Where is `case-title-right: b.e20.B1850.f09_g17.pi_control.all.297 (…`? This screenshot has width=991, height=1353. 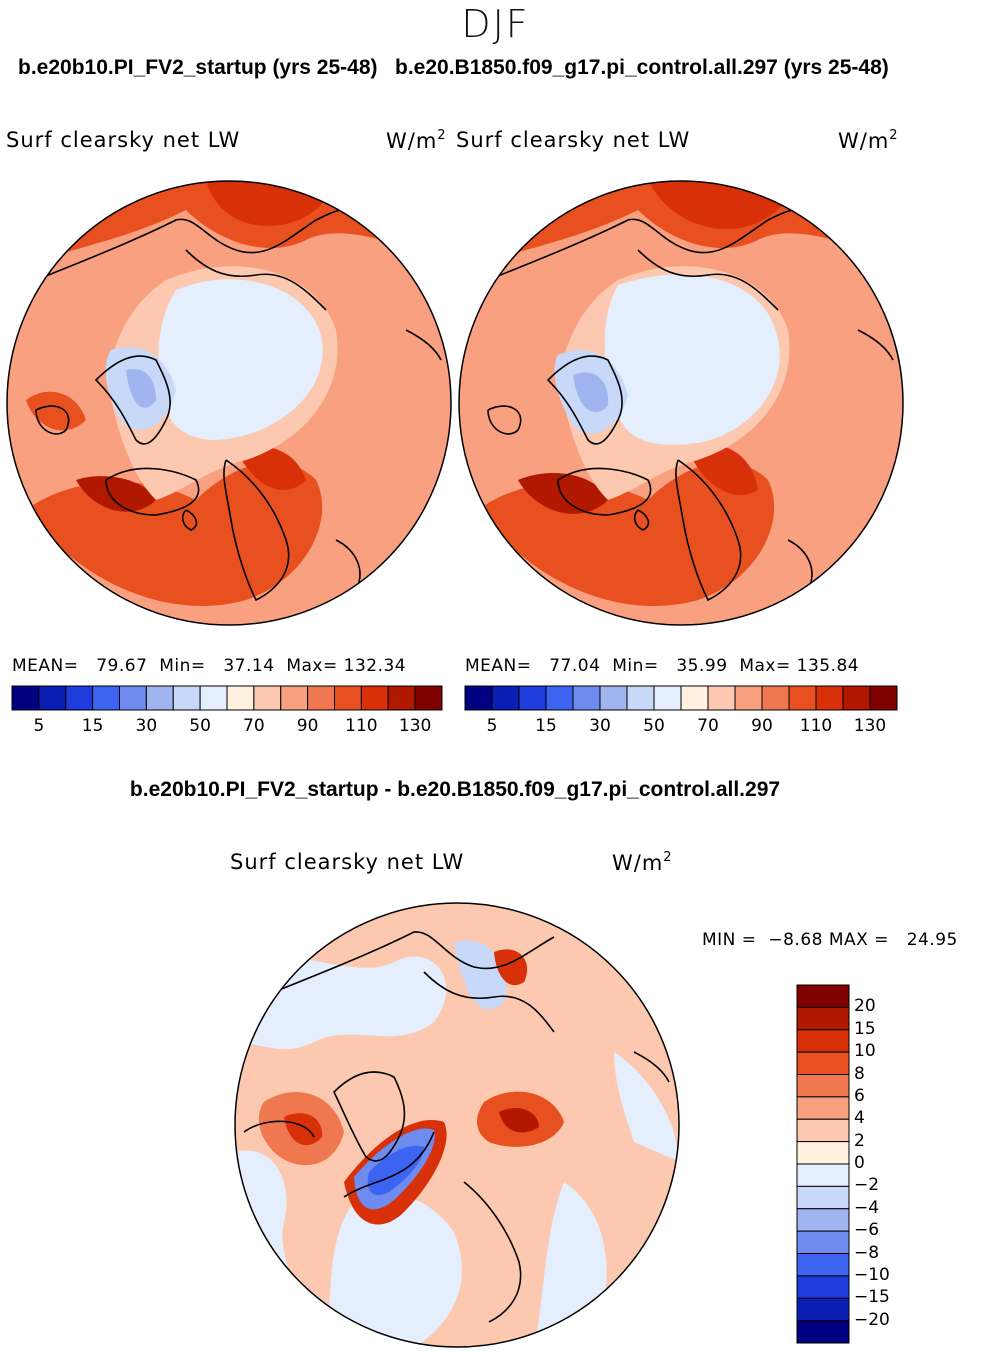 case-title-right: b.e20.B1850.f09_g17.pi_control.all.297 (… is located at coordinates (642, 67).